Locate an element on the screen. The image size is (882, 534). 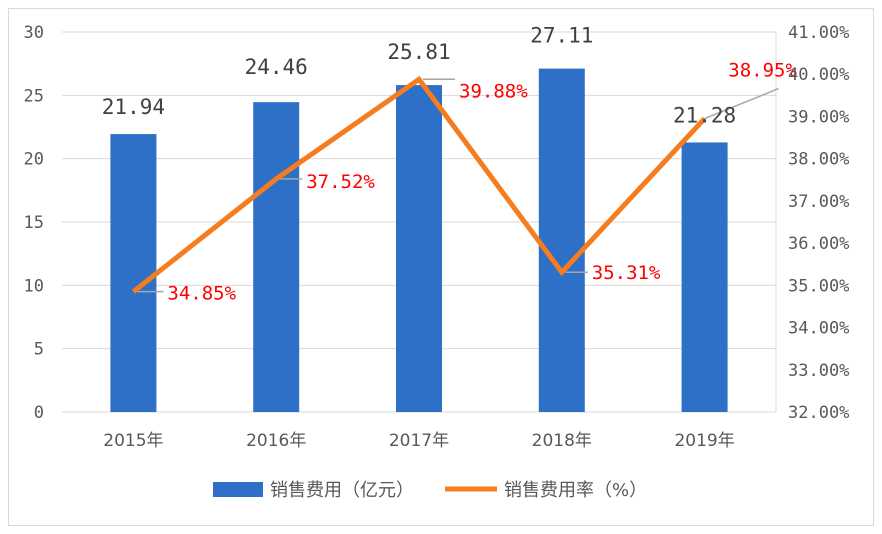
left-tick-label: 0 is located at coordinates (39, 413).